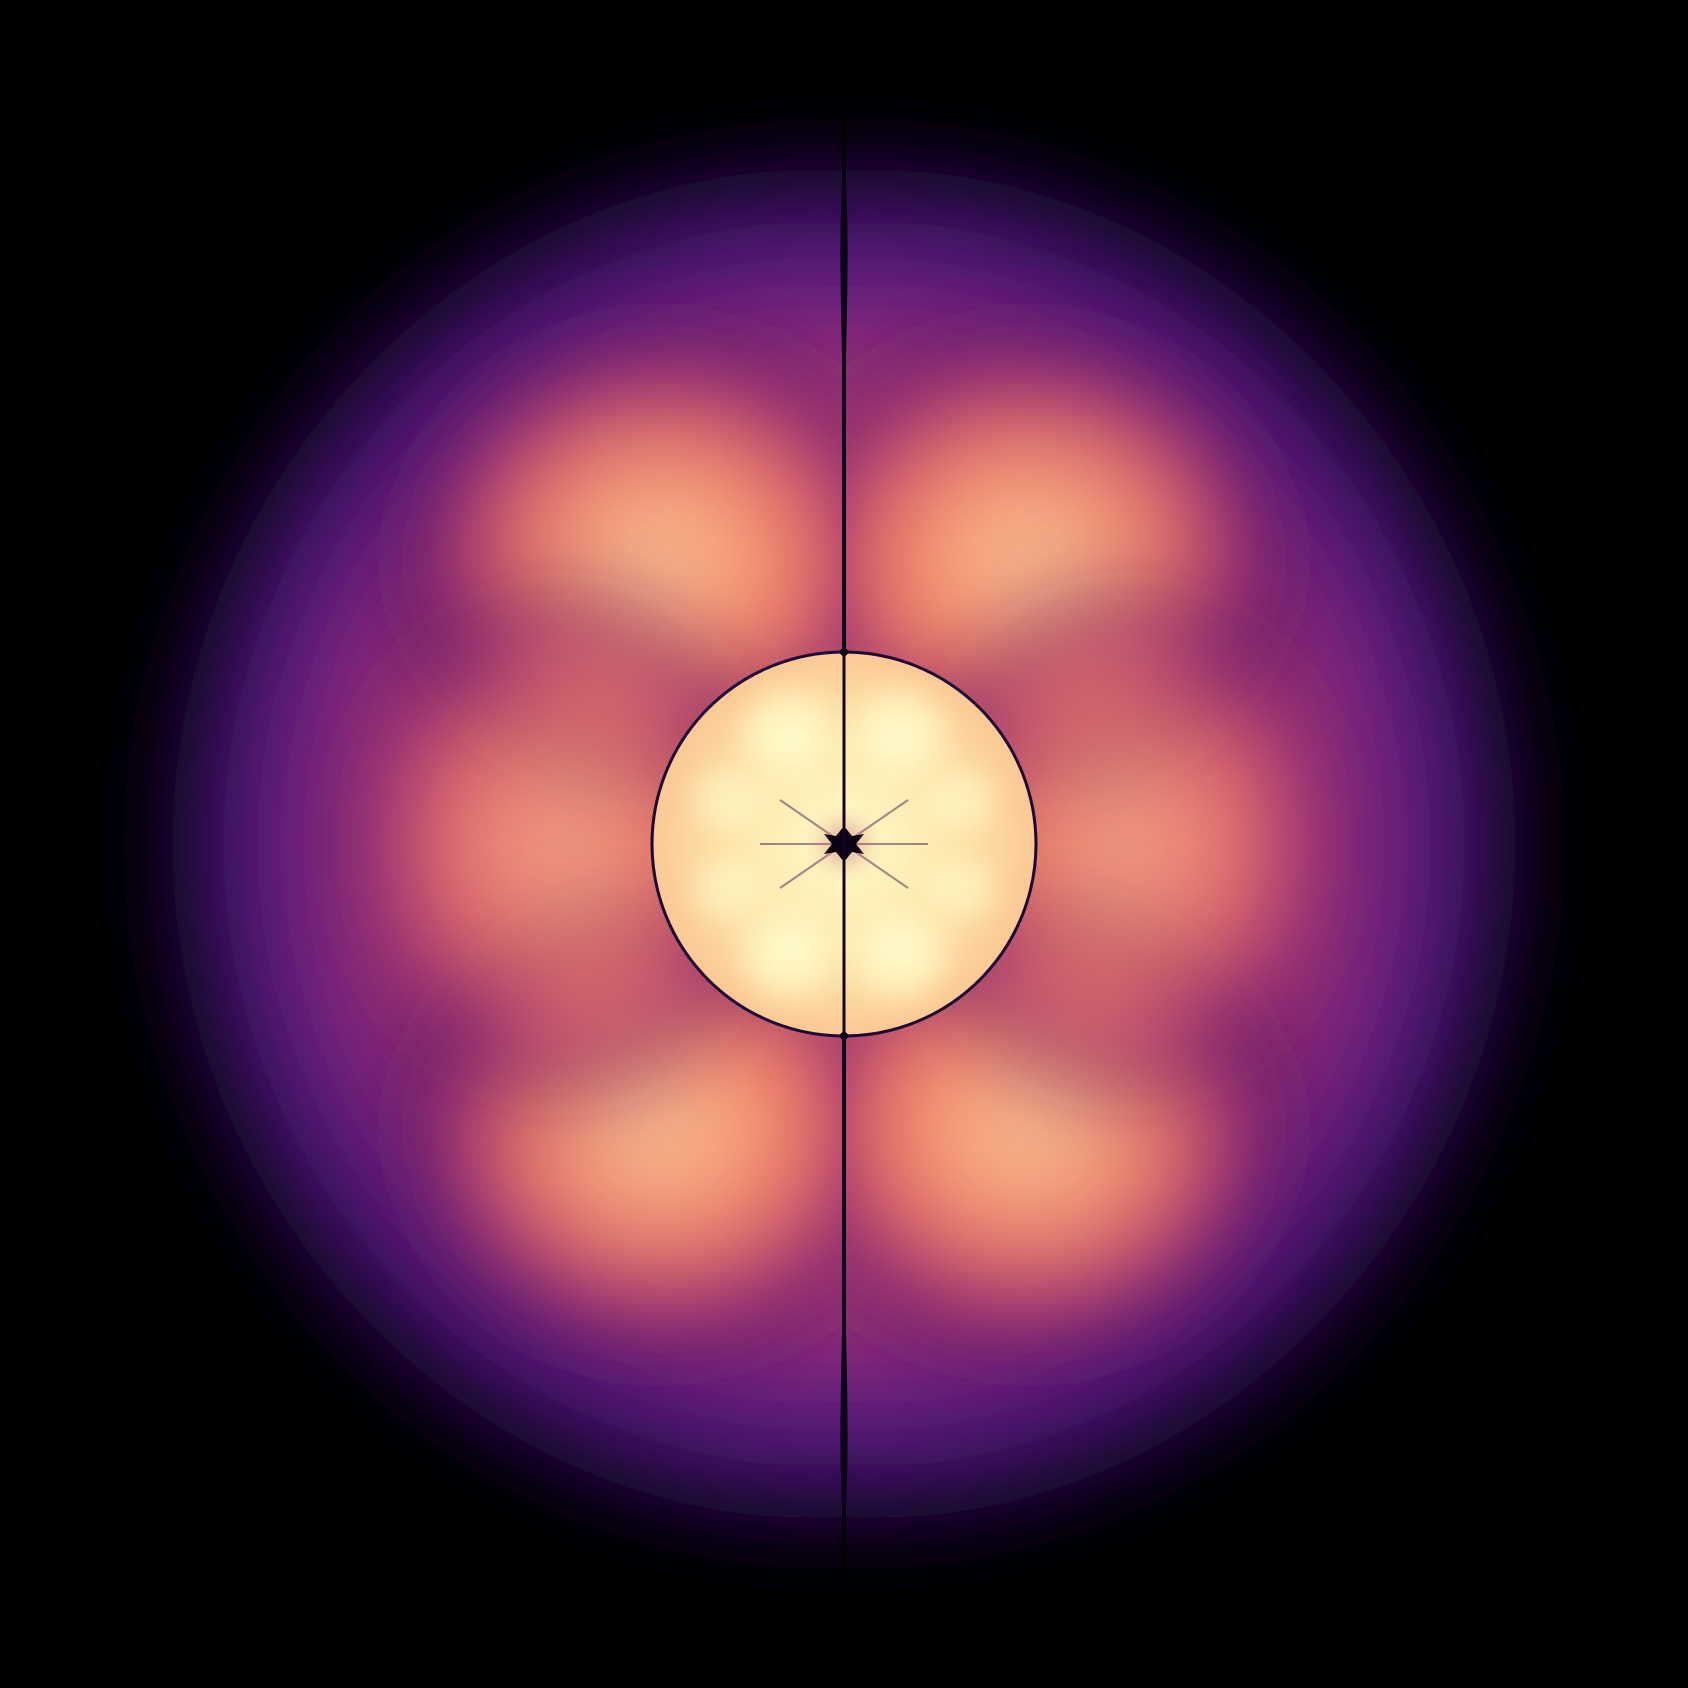  I want to click on top-junction, so click(844, 652).